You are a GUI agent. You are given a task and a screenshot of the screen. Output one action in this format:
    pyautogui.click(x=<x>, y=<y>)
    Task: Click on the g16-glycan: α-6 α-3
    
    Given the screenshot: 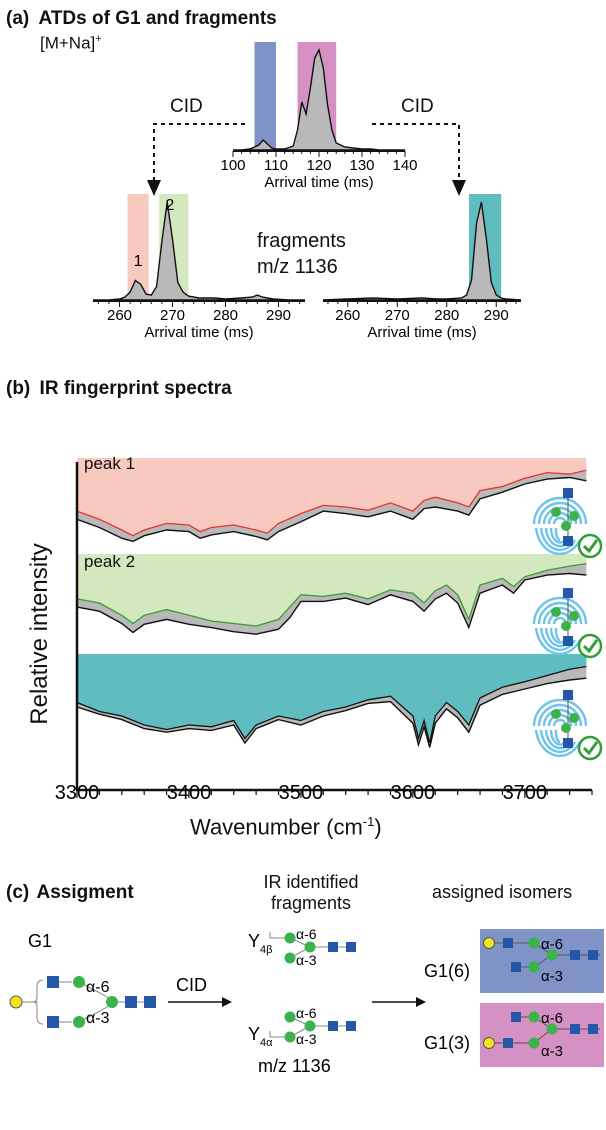 What is the action you would take?
    pyautogui.click(x=541, y=960)
    